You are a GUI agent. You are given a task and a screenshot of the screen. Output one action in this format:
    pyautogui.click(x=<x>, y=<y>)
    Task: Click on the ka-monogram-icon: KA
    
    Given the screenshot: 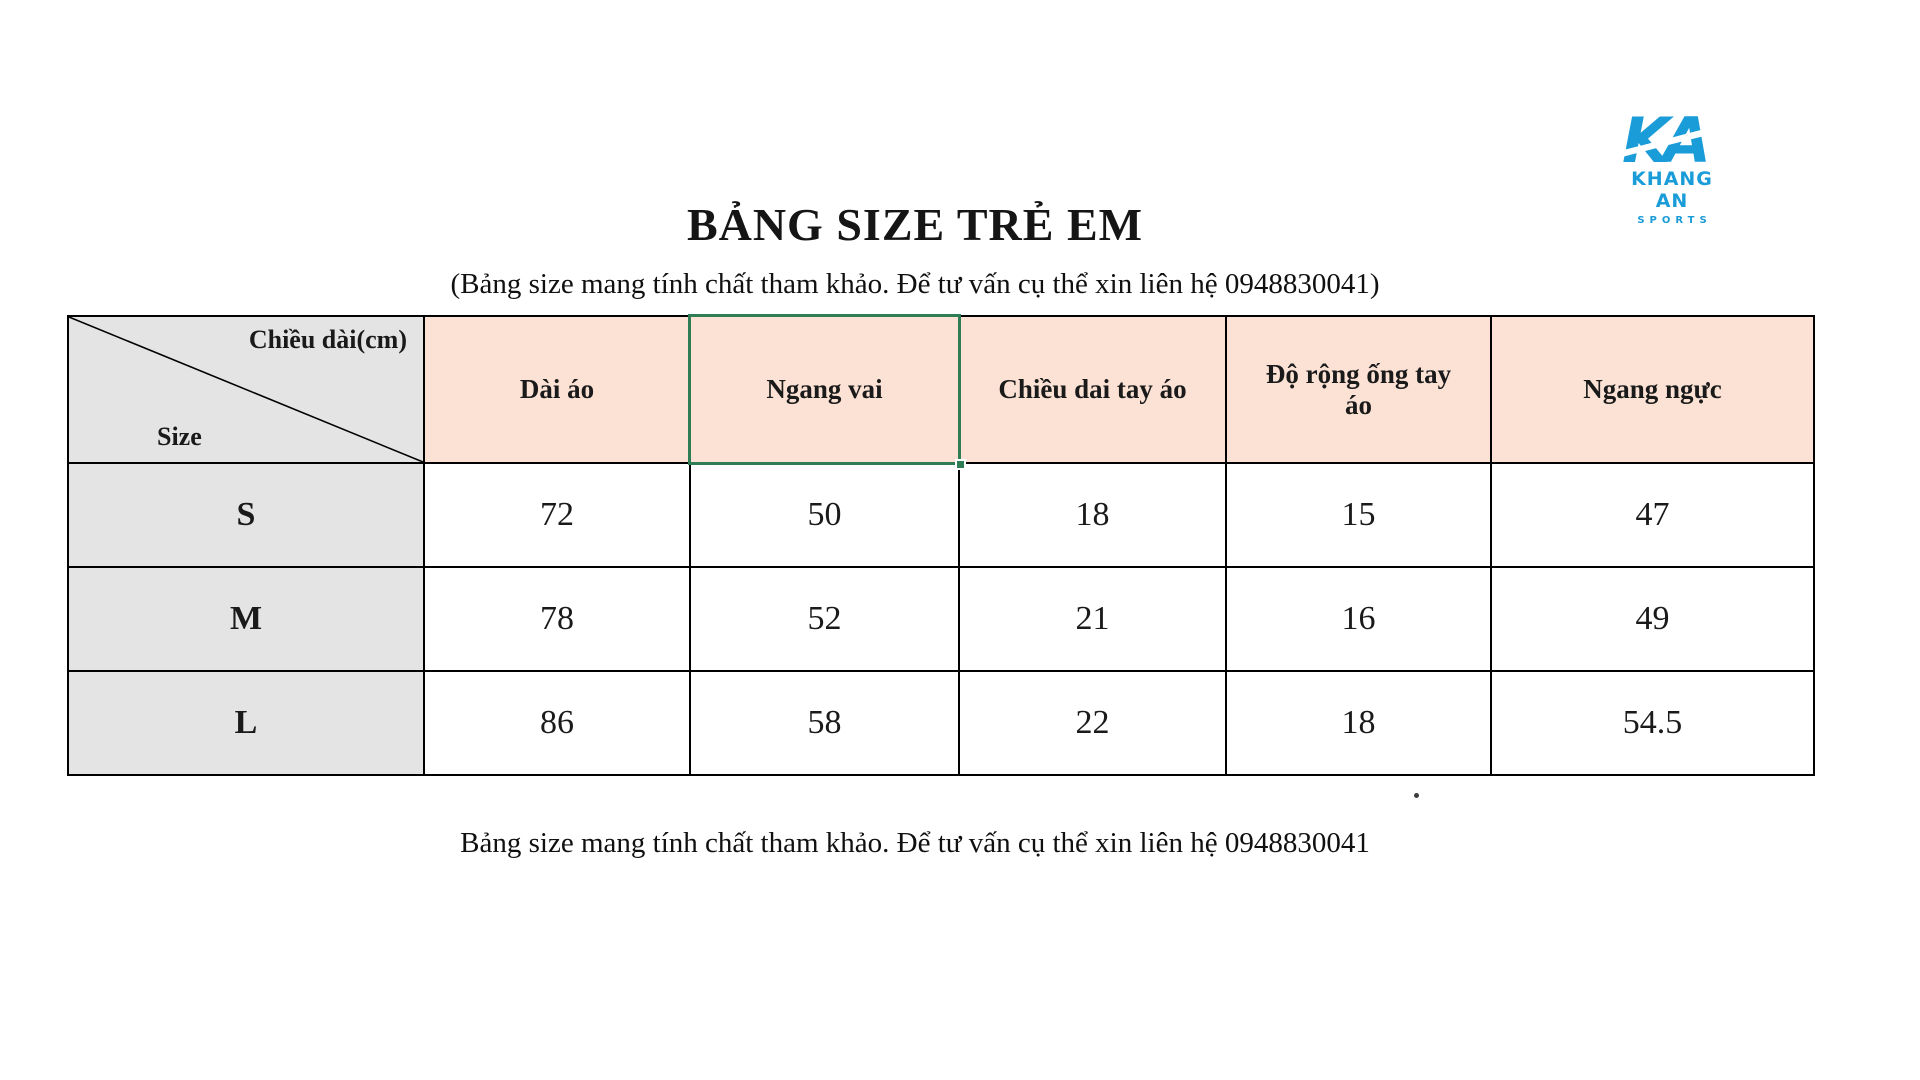 What is the action you would take?
    pyautogui.click(x=1672, y=139)
    